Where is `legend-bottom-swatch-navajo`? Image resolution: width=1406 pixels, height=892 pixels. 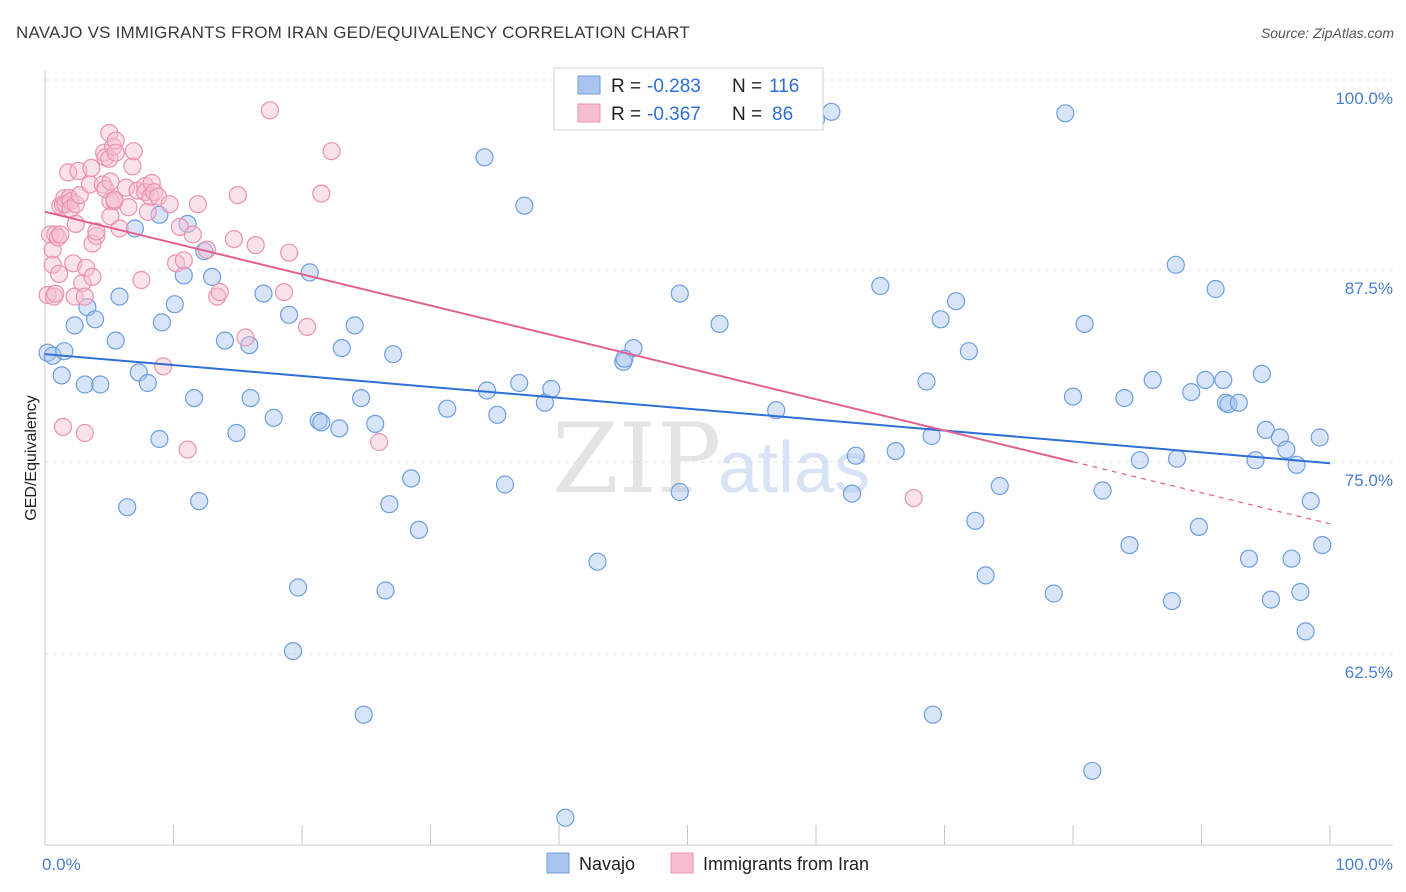 legend-bottom-swatch-navajo is located at coordinates (558, 863).